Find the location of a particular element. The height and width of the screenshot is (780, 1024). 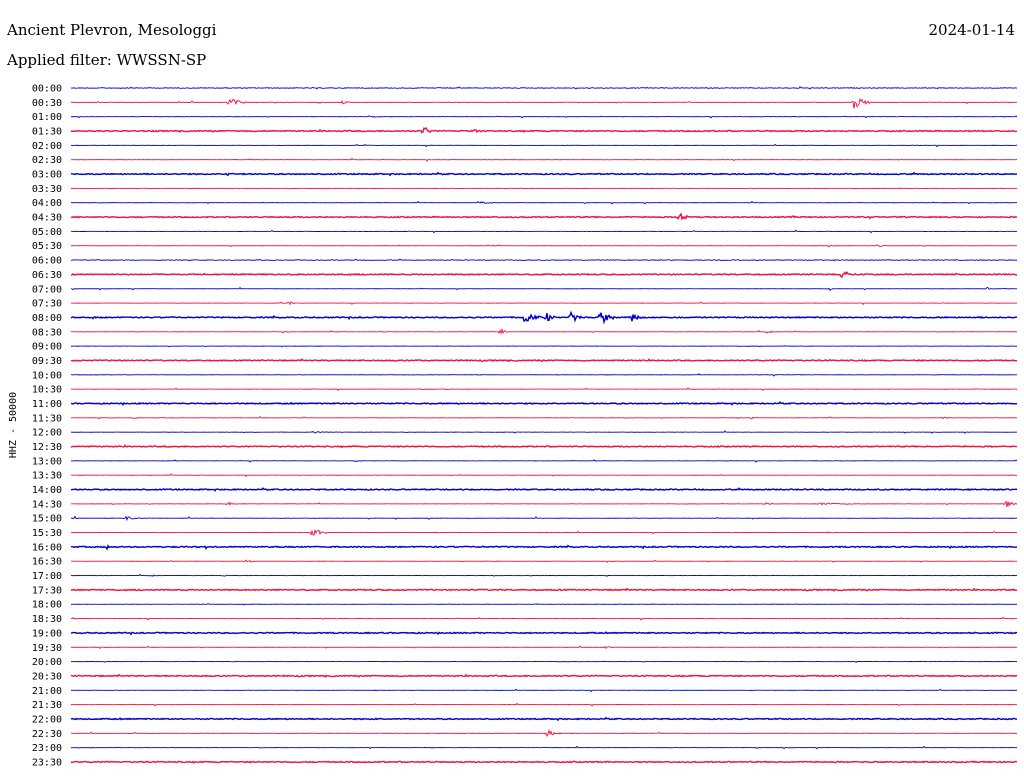

time-tick-label: 02:30 is located at coordinates (47, 160).